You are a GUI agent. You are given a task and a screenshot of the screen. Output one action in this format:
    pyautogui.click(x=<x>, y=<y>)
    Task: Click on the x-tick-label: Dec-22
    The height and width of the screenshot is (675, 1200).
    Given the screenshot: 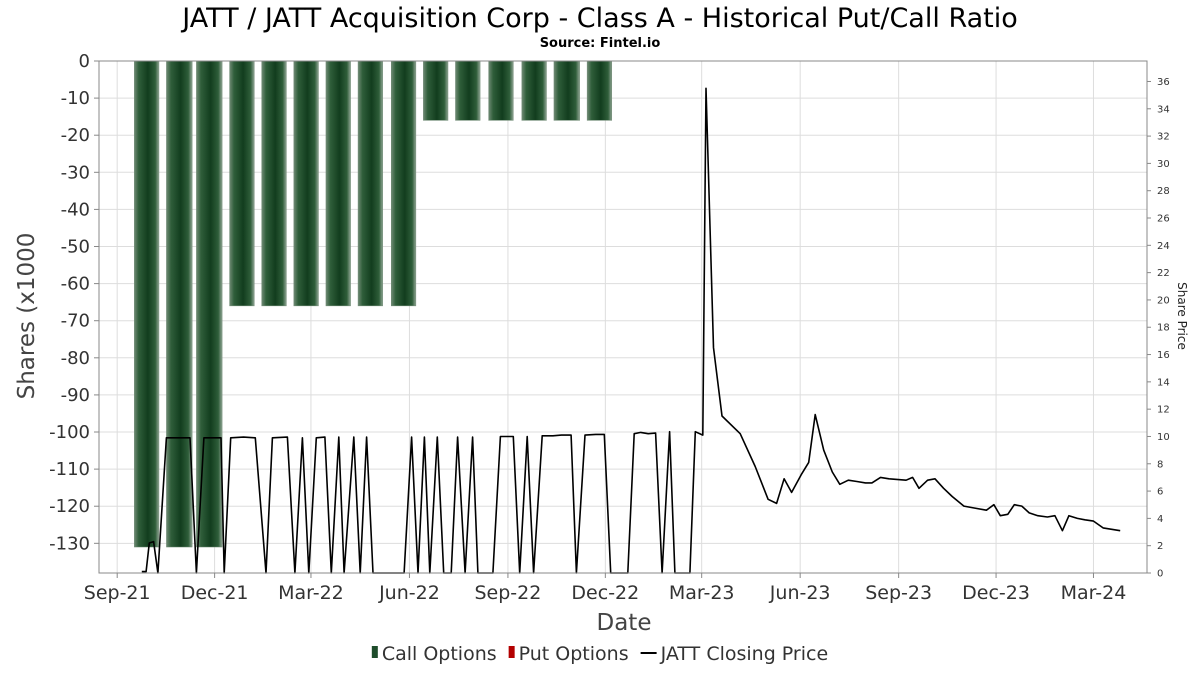 What is the action you would take?
    pyautogui.click(x=605, y=593)
    